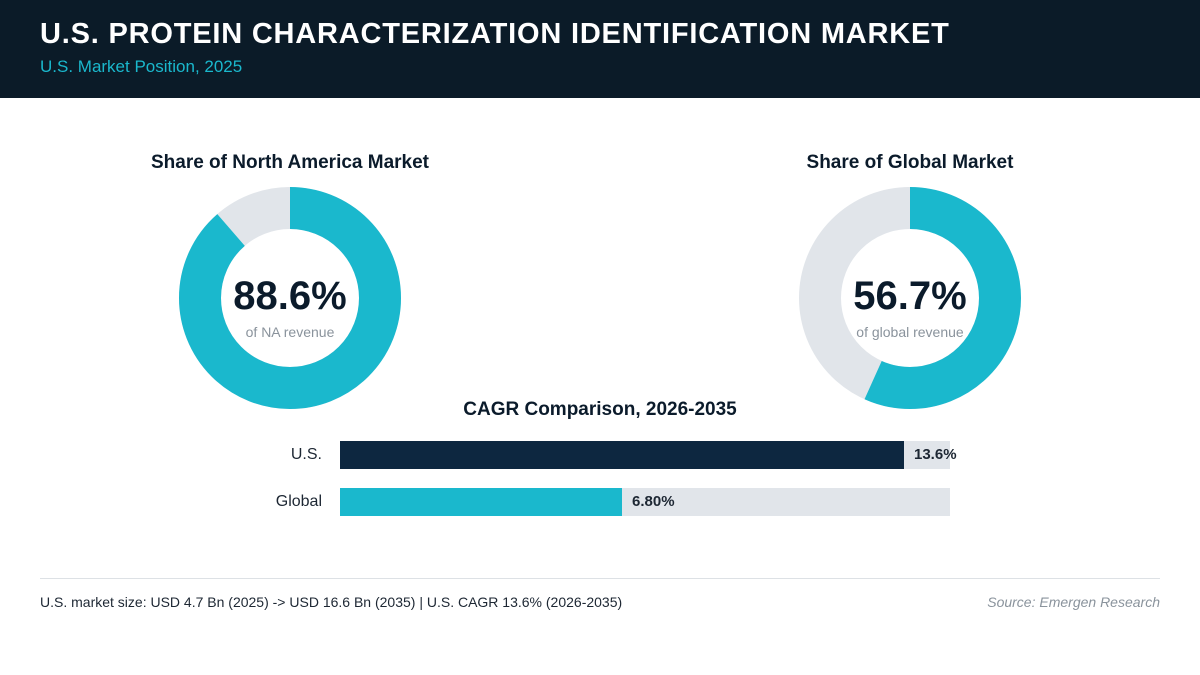 This screenshot has height=675, width=1200. I want to click on bar-label-us: U.S., so click(306, 454).